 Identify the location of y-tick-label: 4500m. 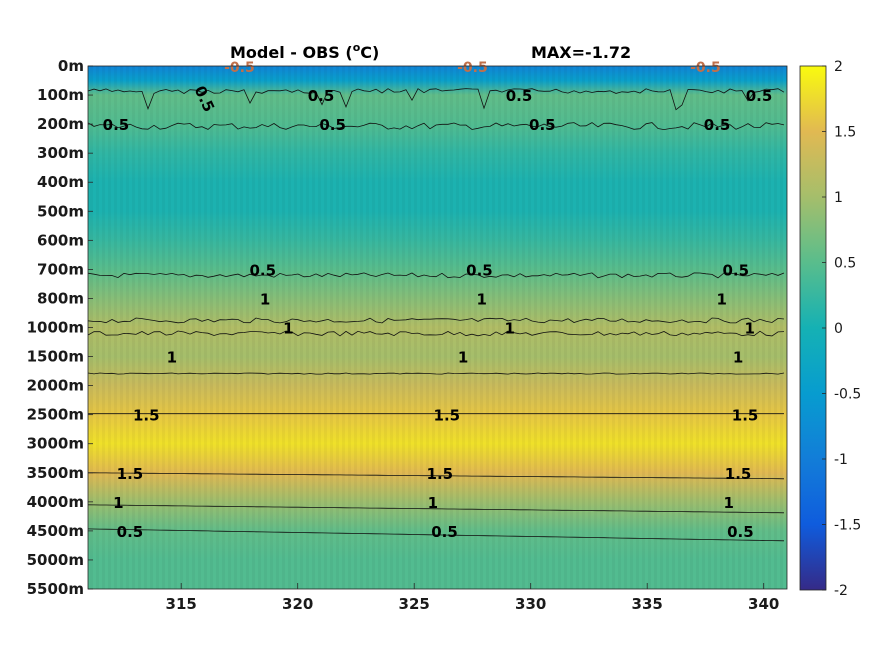
(55, 531).